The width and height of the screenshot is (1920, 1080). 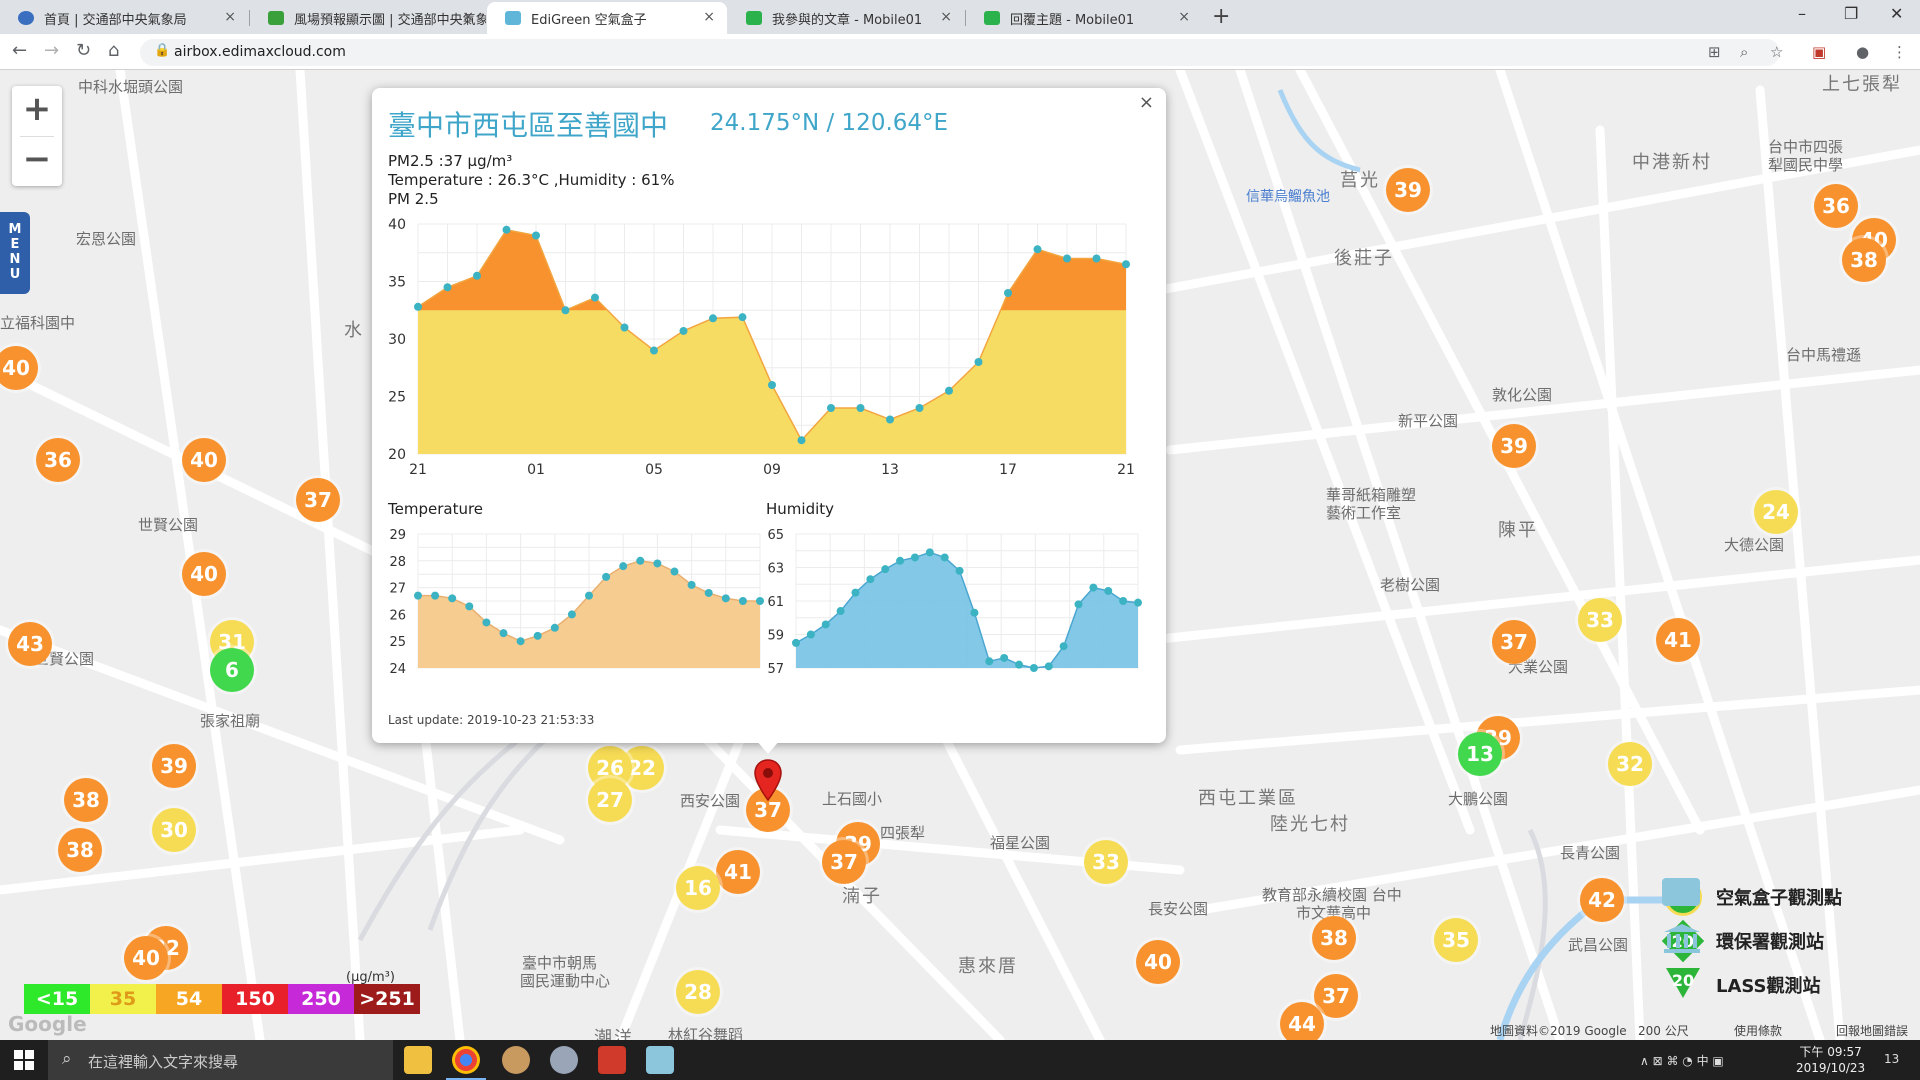 What do you see at coordinates (1776, 512) in the screenshot?
I see `aq-marker: 24` at bounding box center [1776, 512].